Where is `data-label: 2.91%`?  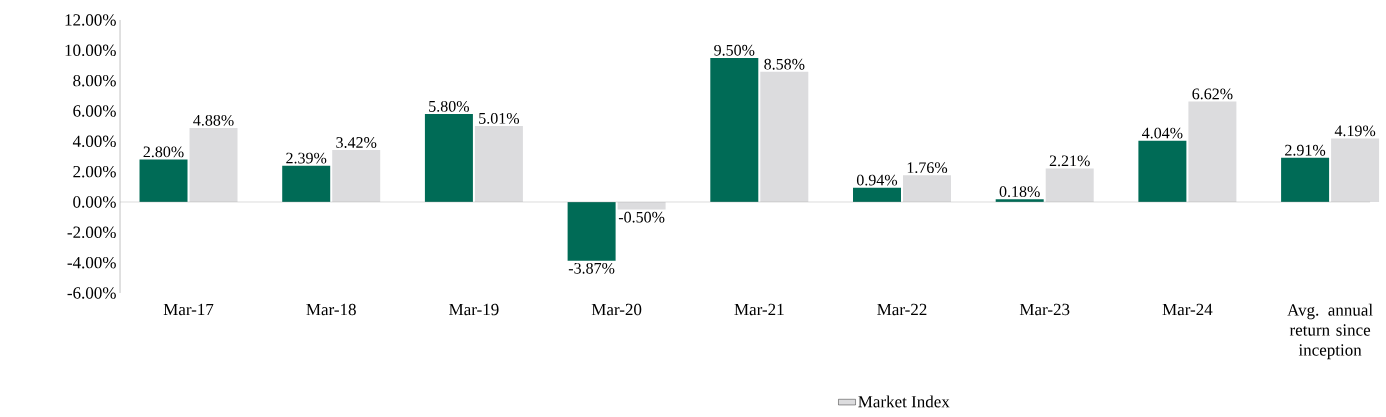 data-label: 2.91% is located at coordinates (1305, 150).